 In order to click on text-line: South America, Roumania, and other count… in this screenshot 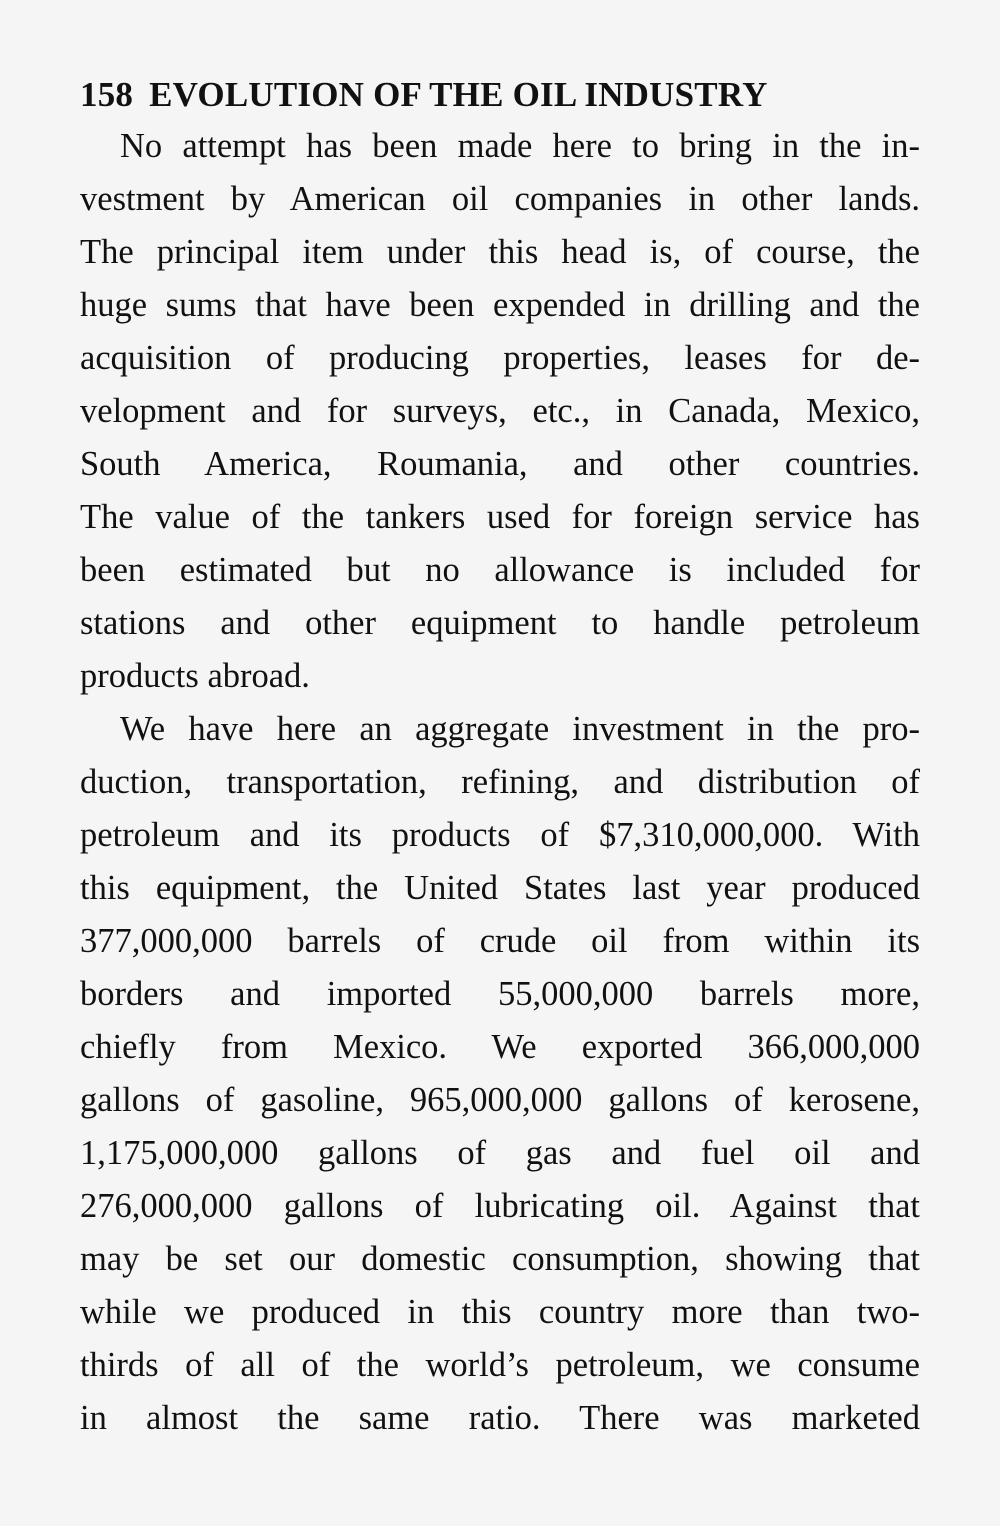, I will do `click(500, 464)`.